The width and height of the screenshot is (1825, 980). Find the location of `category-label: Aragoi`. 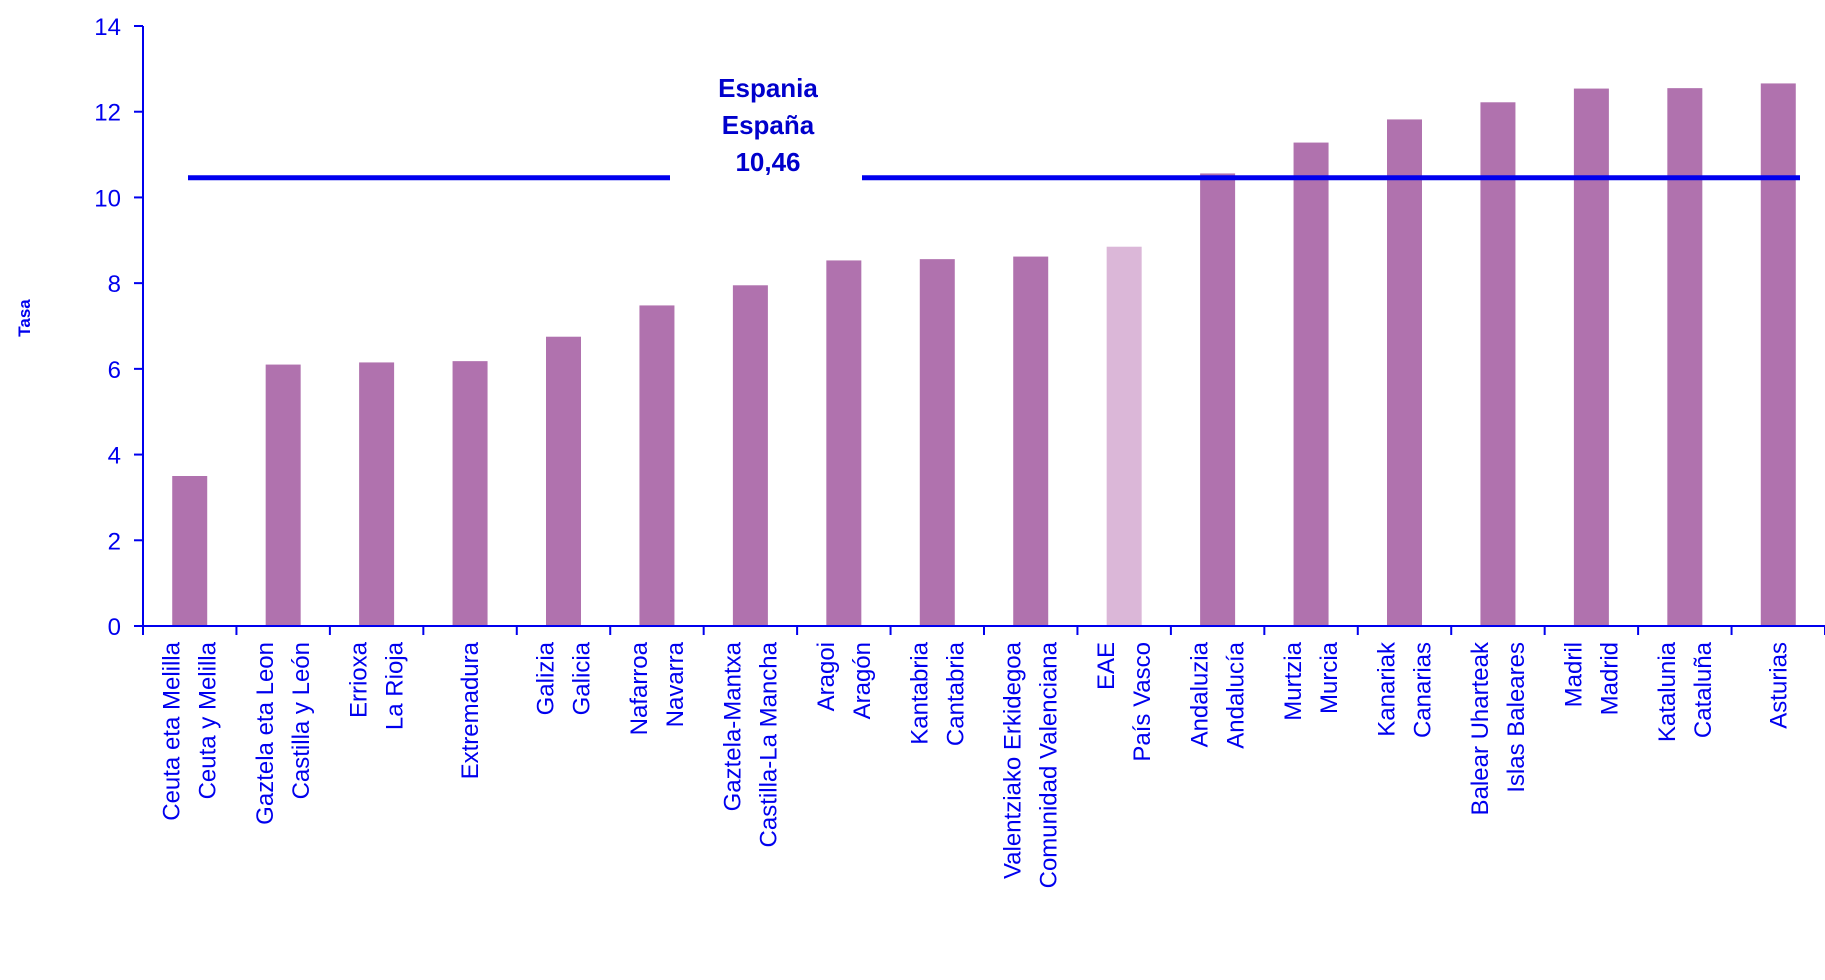

category-label: Aragoi is located at coordinates (826, 676).